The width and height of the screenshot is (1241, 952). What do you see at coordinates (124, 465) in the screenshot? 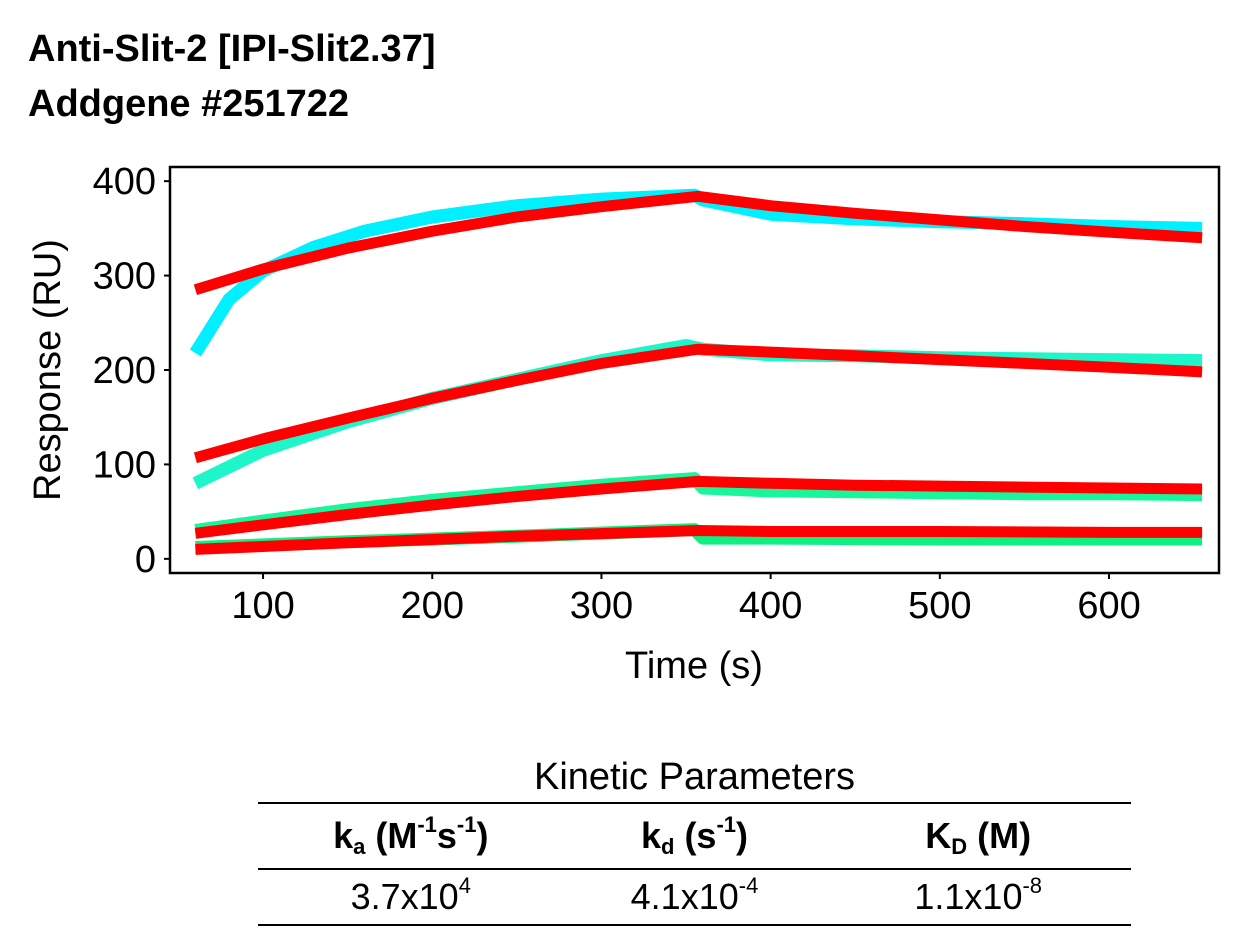
I see `y-tick-label: 100` at bounding box center [124, 465].